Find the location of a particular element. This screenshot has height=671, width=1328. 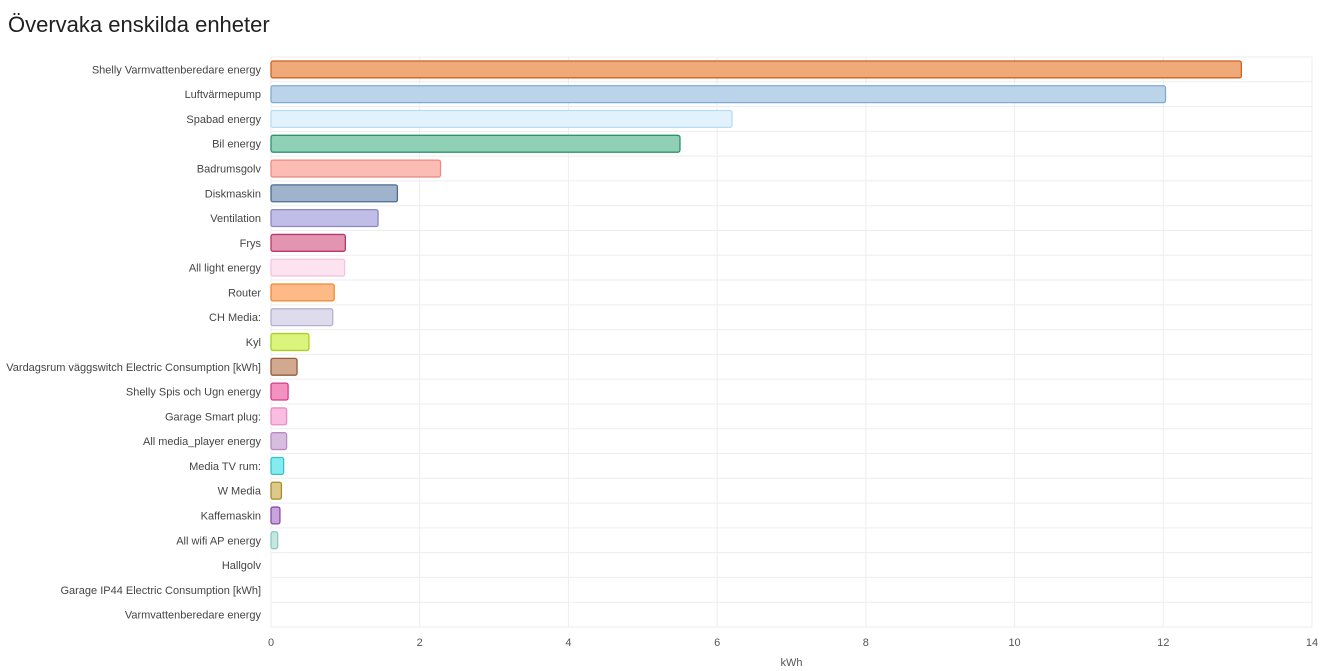

category-label: Garage Smart plug: is located at coordinates (213, 417).